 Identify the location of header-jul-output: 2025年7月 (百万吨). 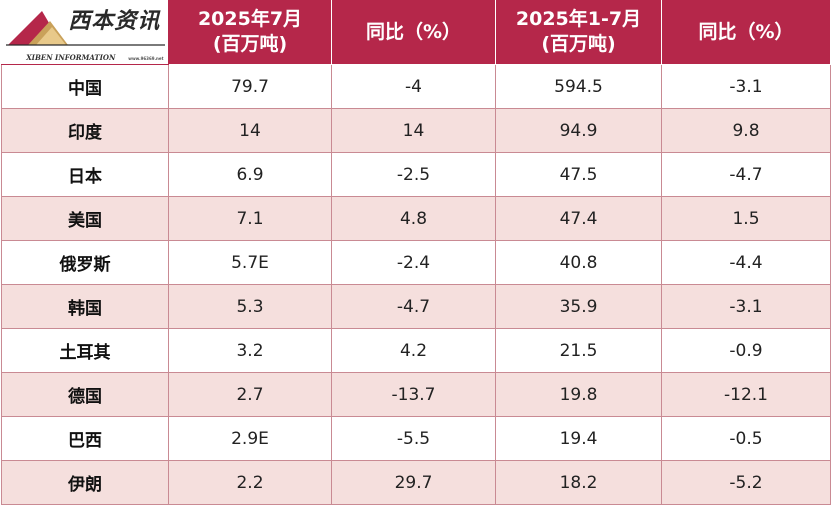
(250, 32).